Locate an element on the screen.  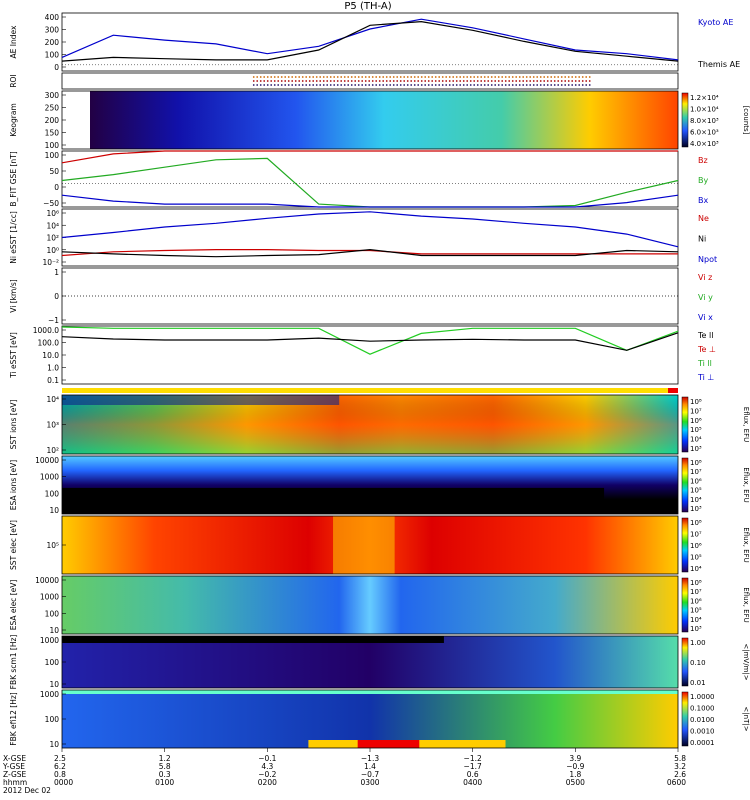
density-ytick-label: 10² is located at coordinates (52, 238).